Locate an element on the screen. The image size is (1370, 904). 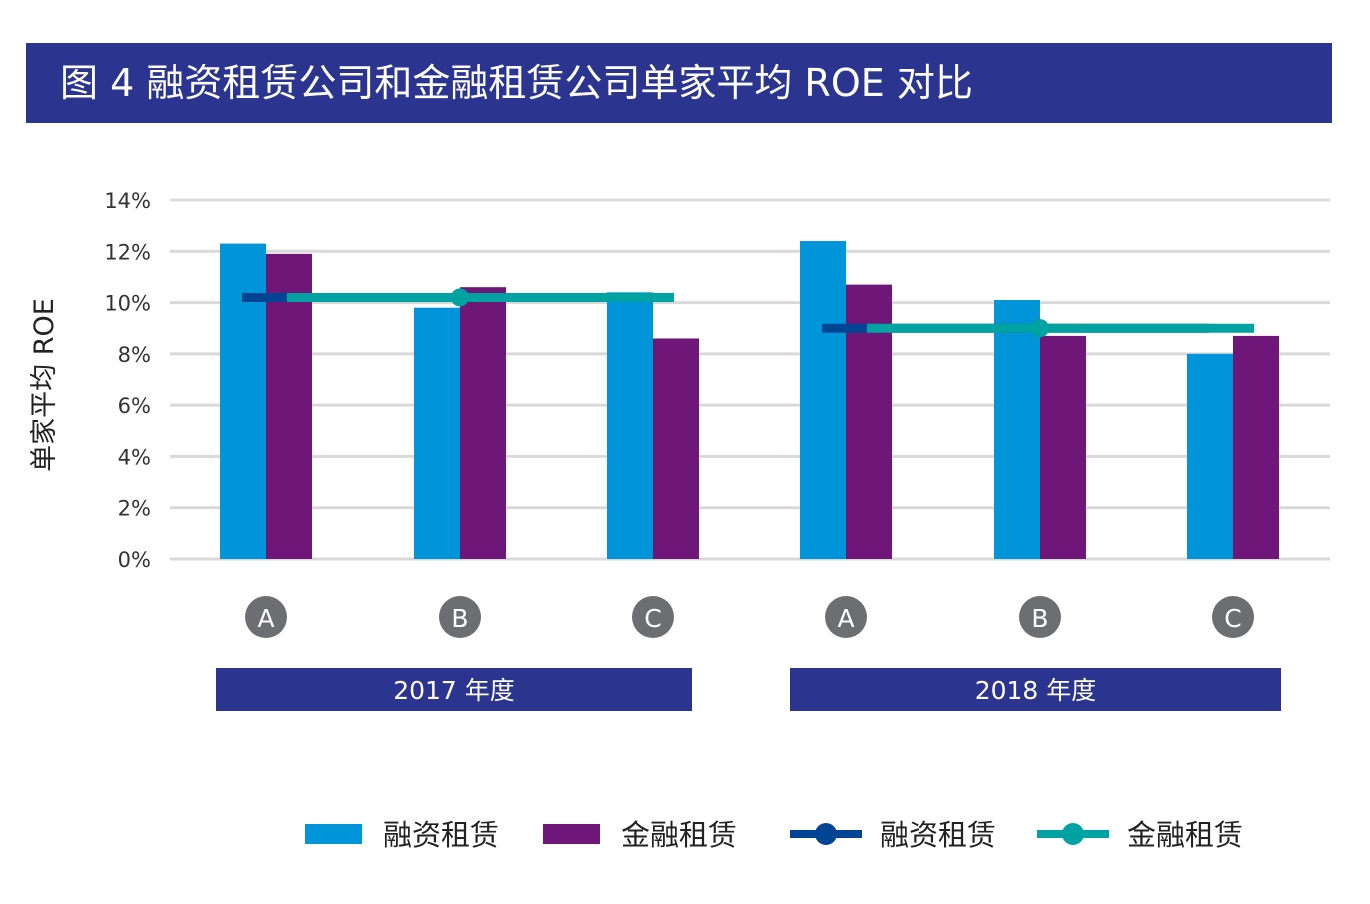
y-tick-label: 4% is located at coordinates (134, 457).